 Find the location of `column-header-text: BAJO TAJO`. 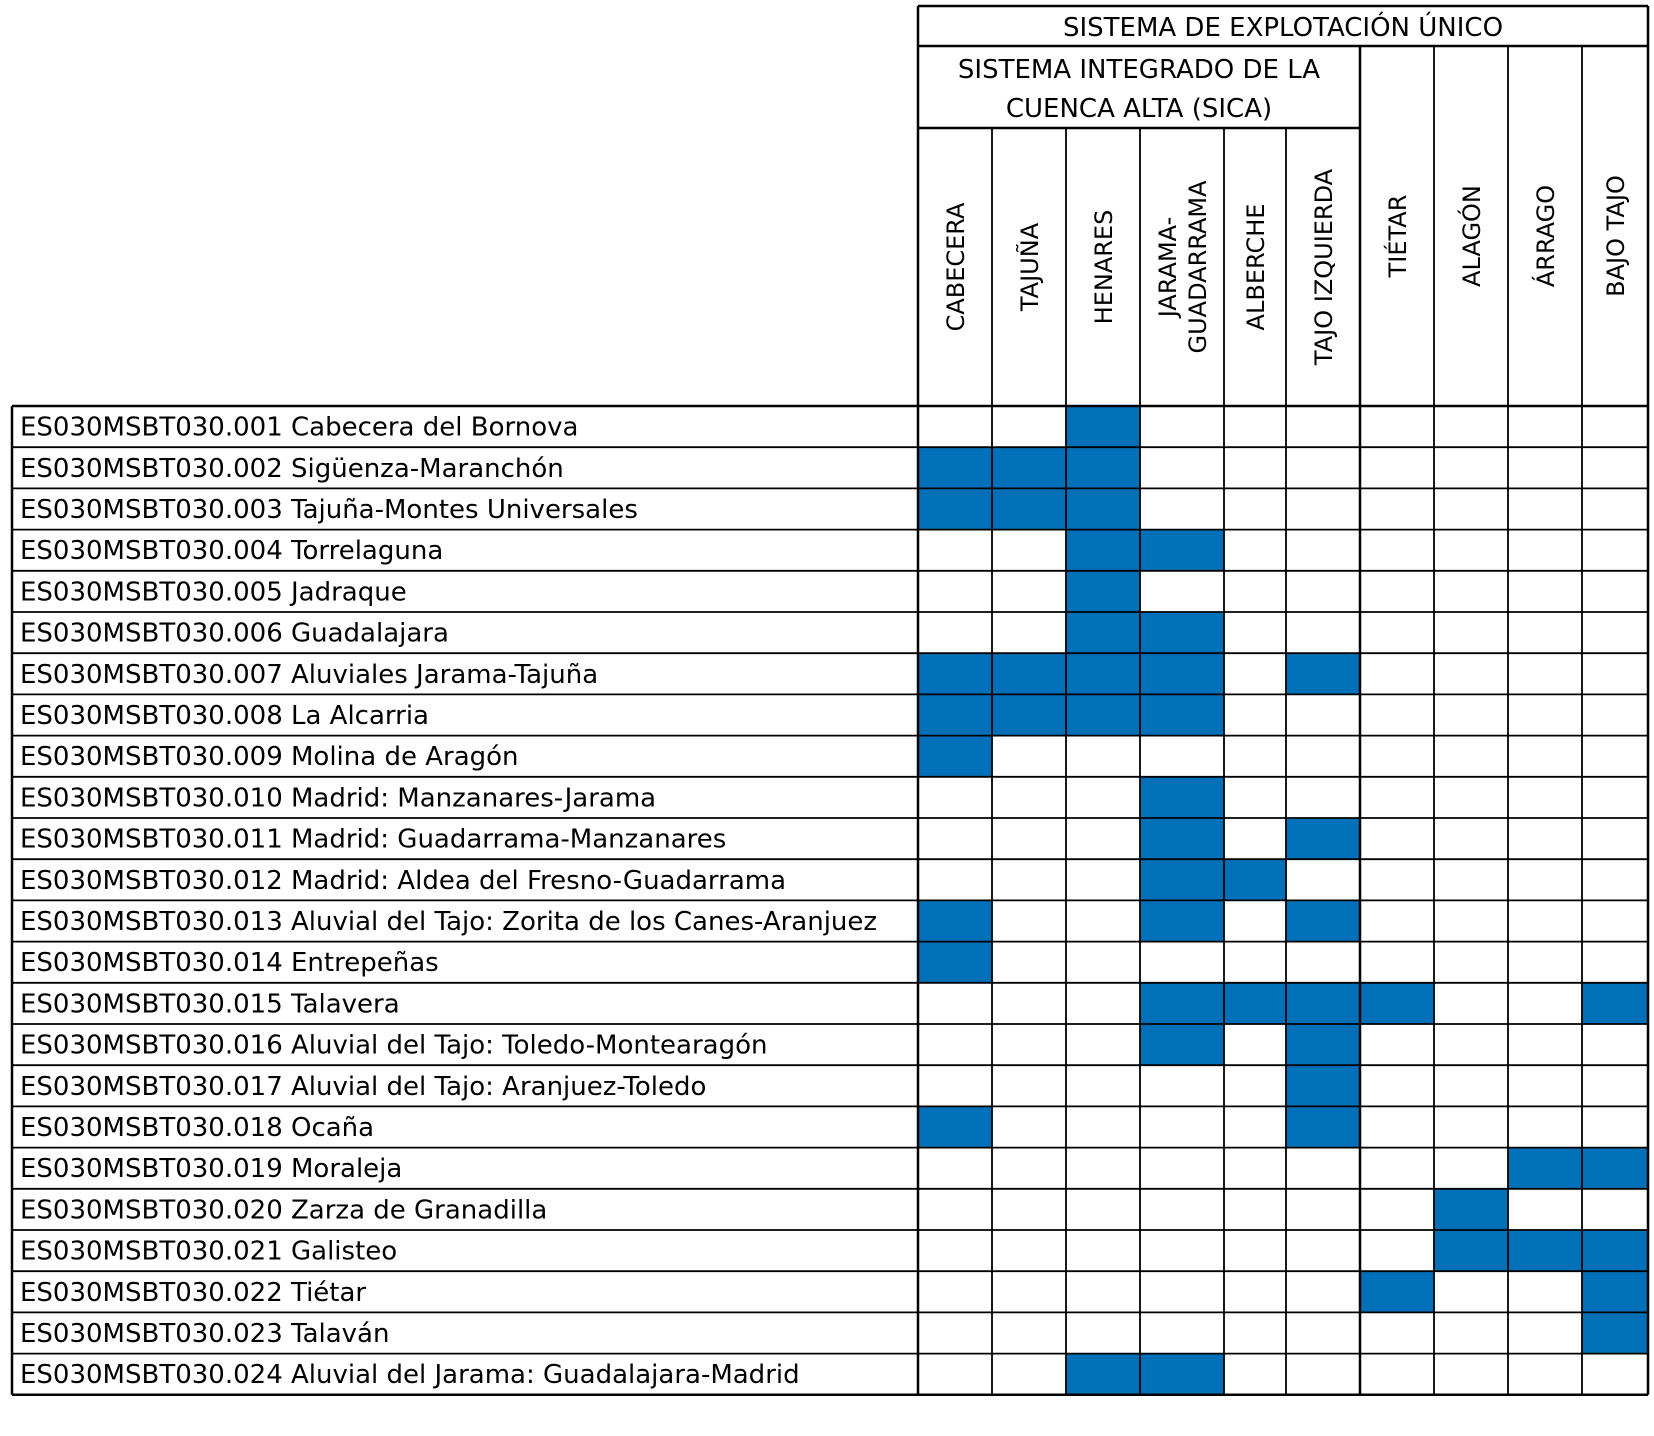

column-header-text: BAJO TAJO is located at coordinates (1616, 236).